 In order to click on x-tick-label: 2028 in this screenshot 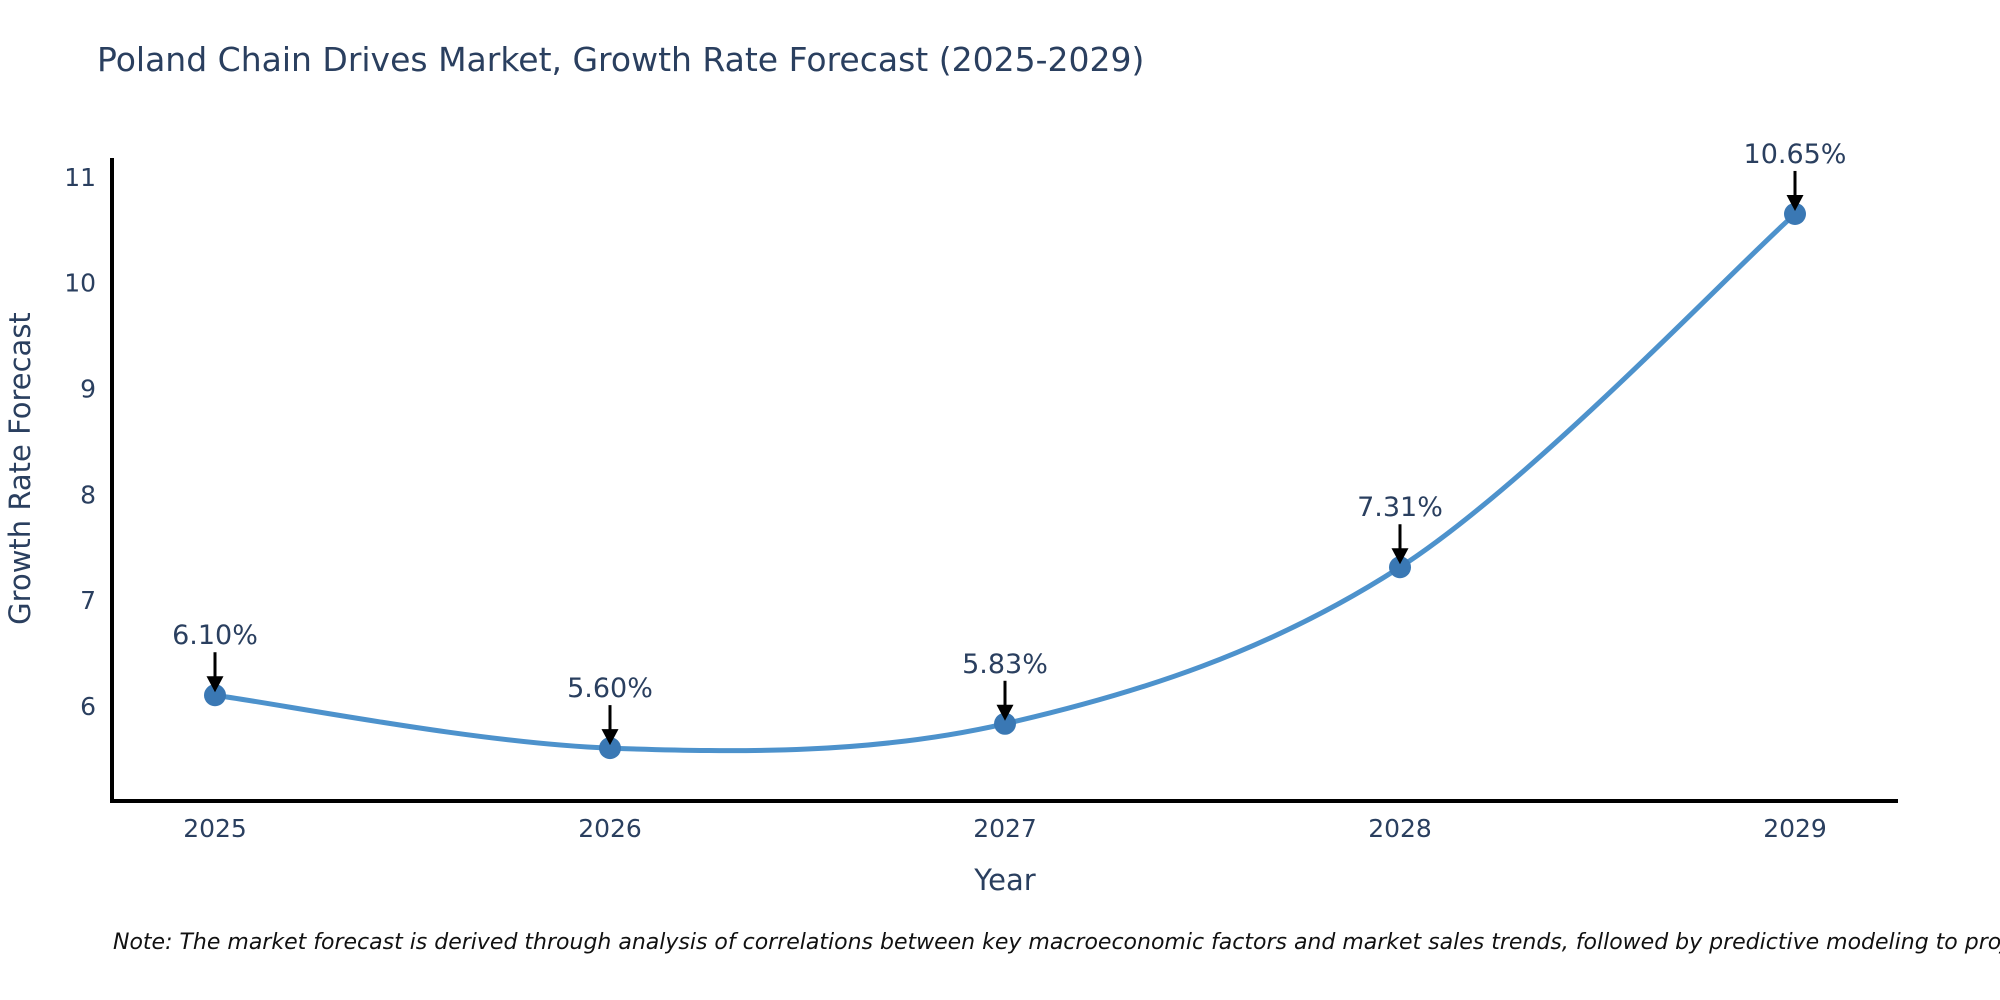, I will do `click(1400, 828)`.